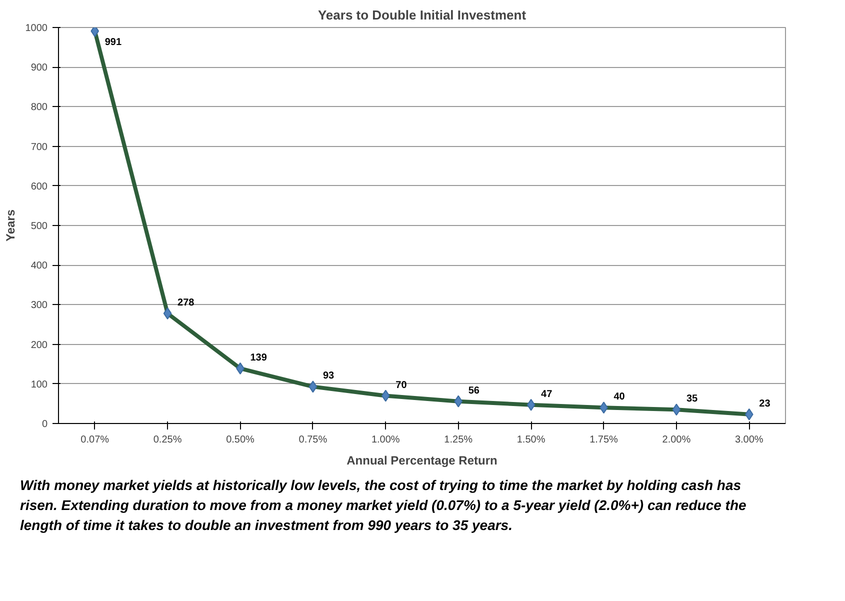  I want to click on x-axis-title: Annual Percentage Return, so click(422, 461).